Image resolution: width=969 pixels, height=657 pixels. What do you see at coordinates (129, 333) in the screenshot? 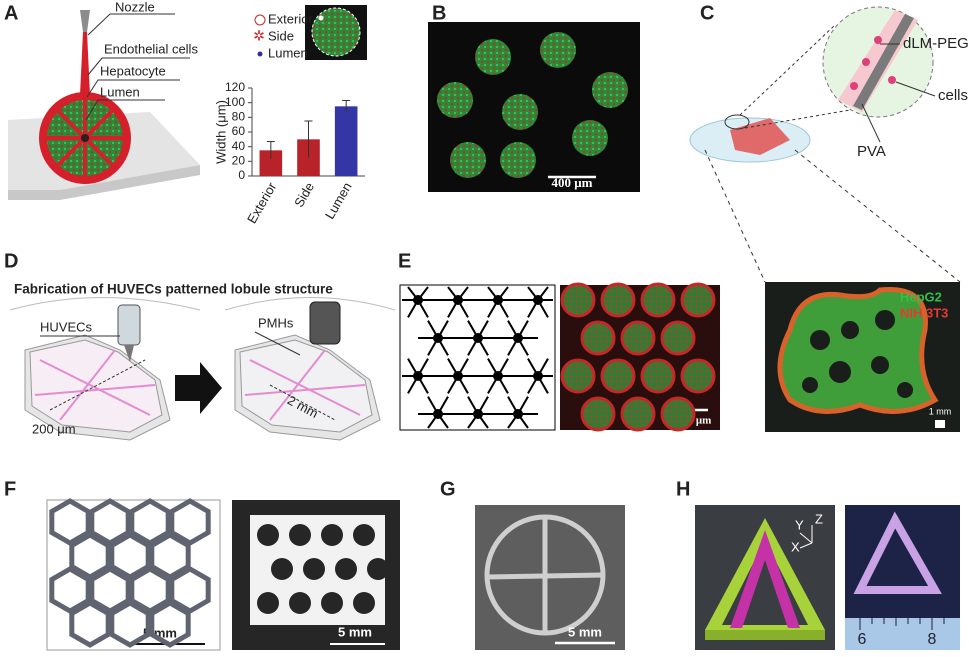
I see `nozzle-left` at bounding box center [129, 333].